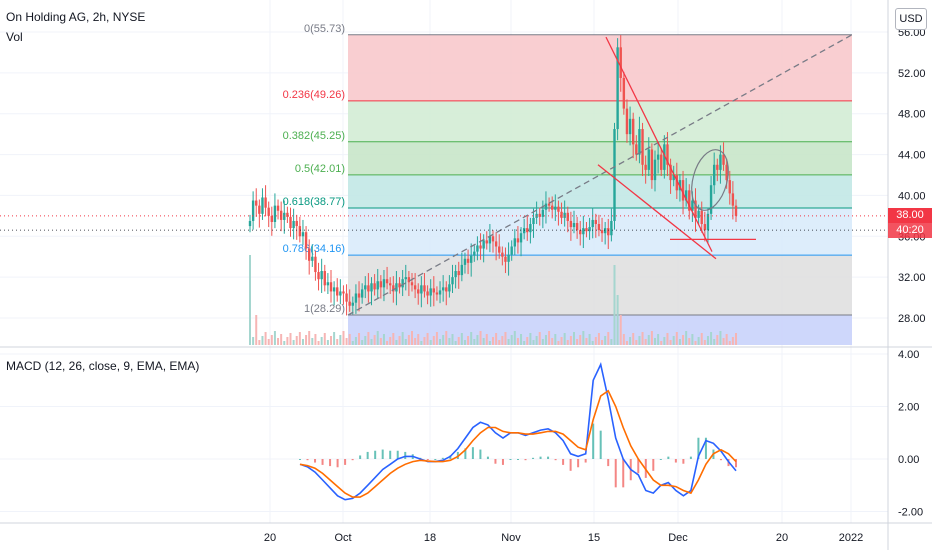  What do you see at coordinates (908, 460) in the screenshot?
I see `macd-axis-tick: 0.00` at bounding box center [908, 460].